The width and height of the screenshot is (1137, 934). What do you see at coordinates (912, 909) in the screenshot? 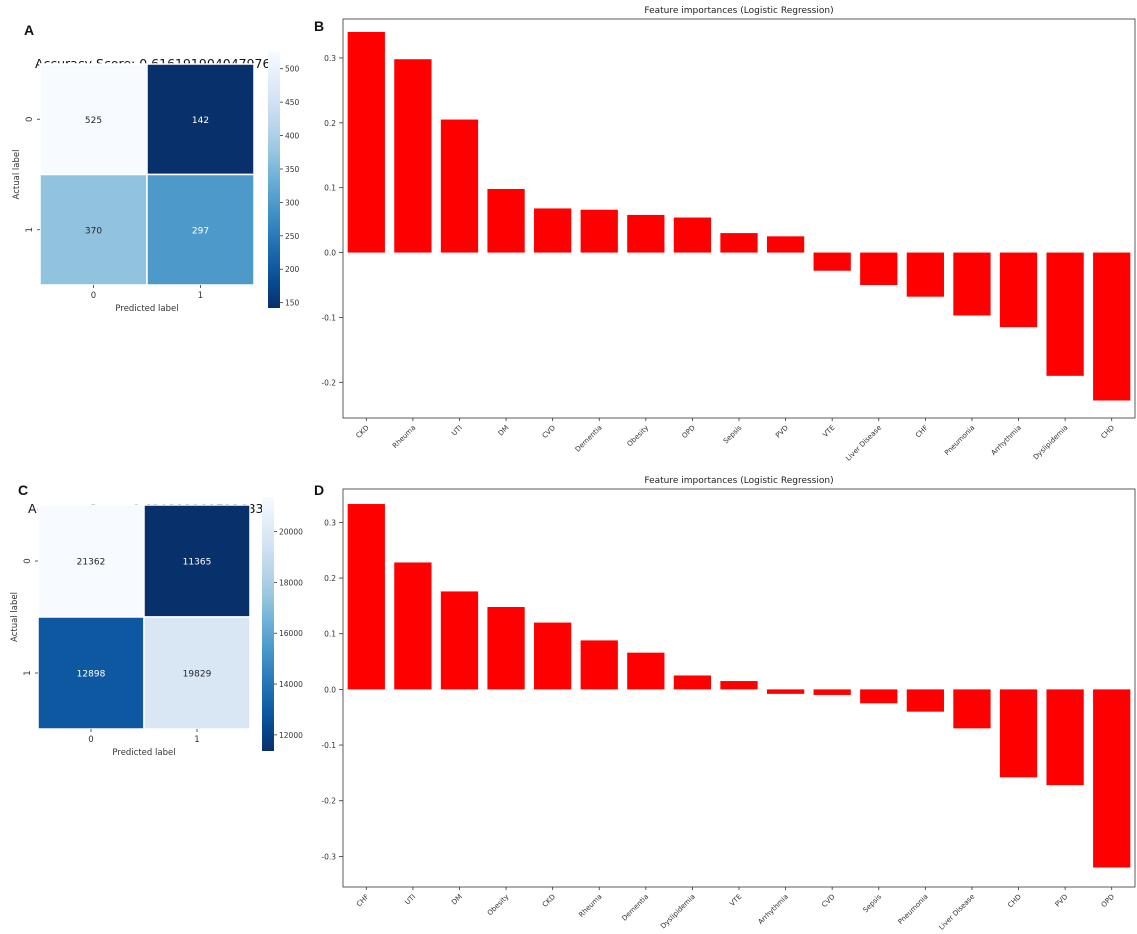
I see `x-tick-label: Pneumonia` at bounding box center [912, 909].